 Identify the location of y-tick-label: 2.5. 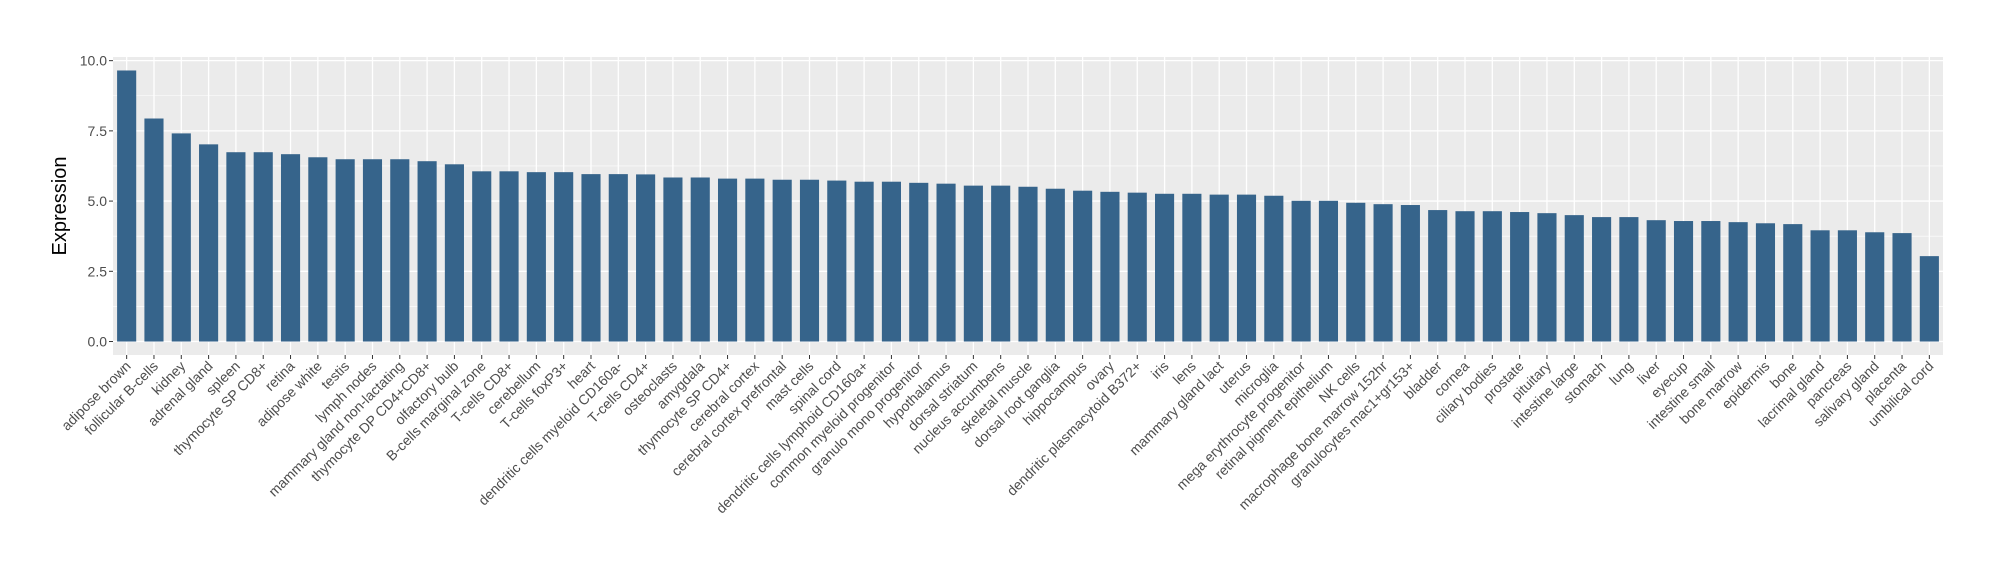
(98, 271).